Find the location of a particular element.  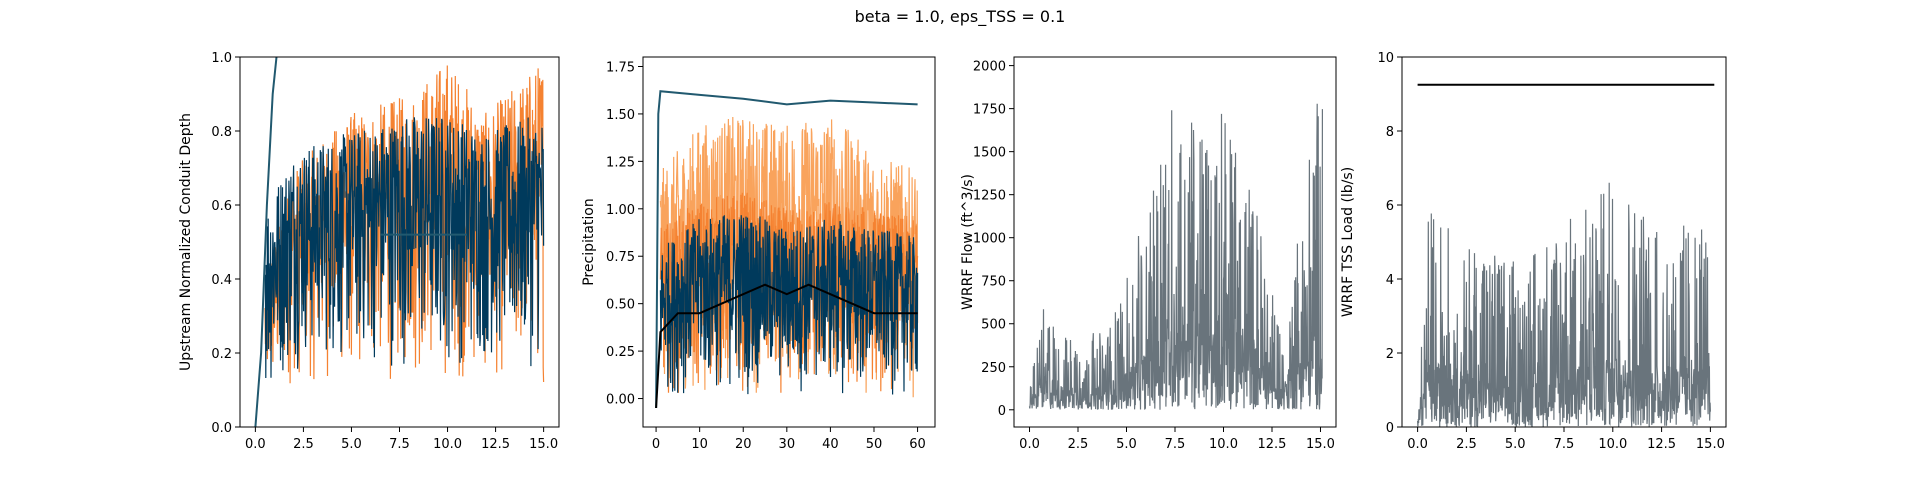

y-axis-label: WRRF Flow (ft^3/s) is located at coordinates (968, 242).